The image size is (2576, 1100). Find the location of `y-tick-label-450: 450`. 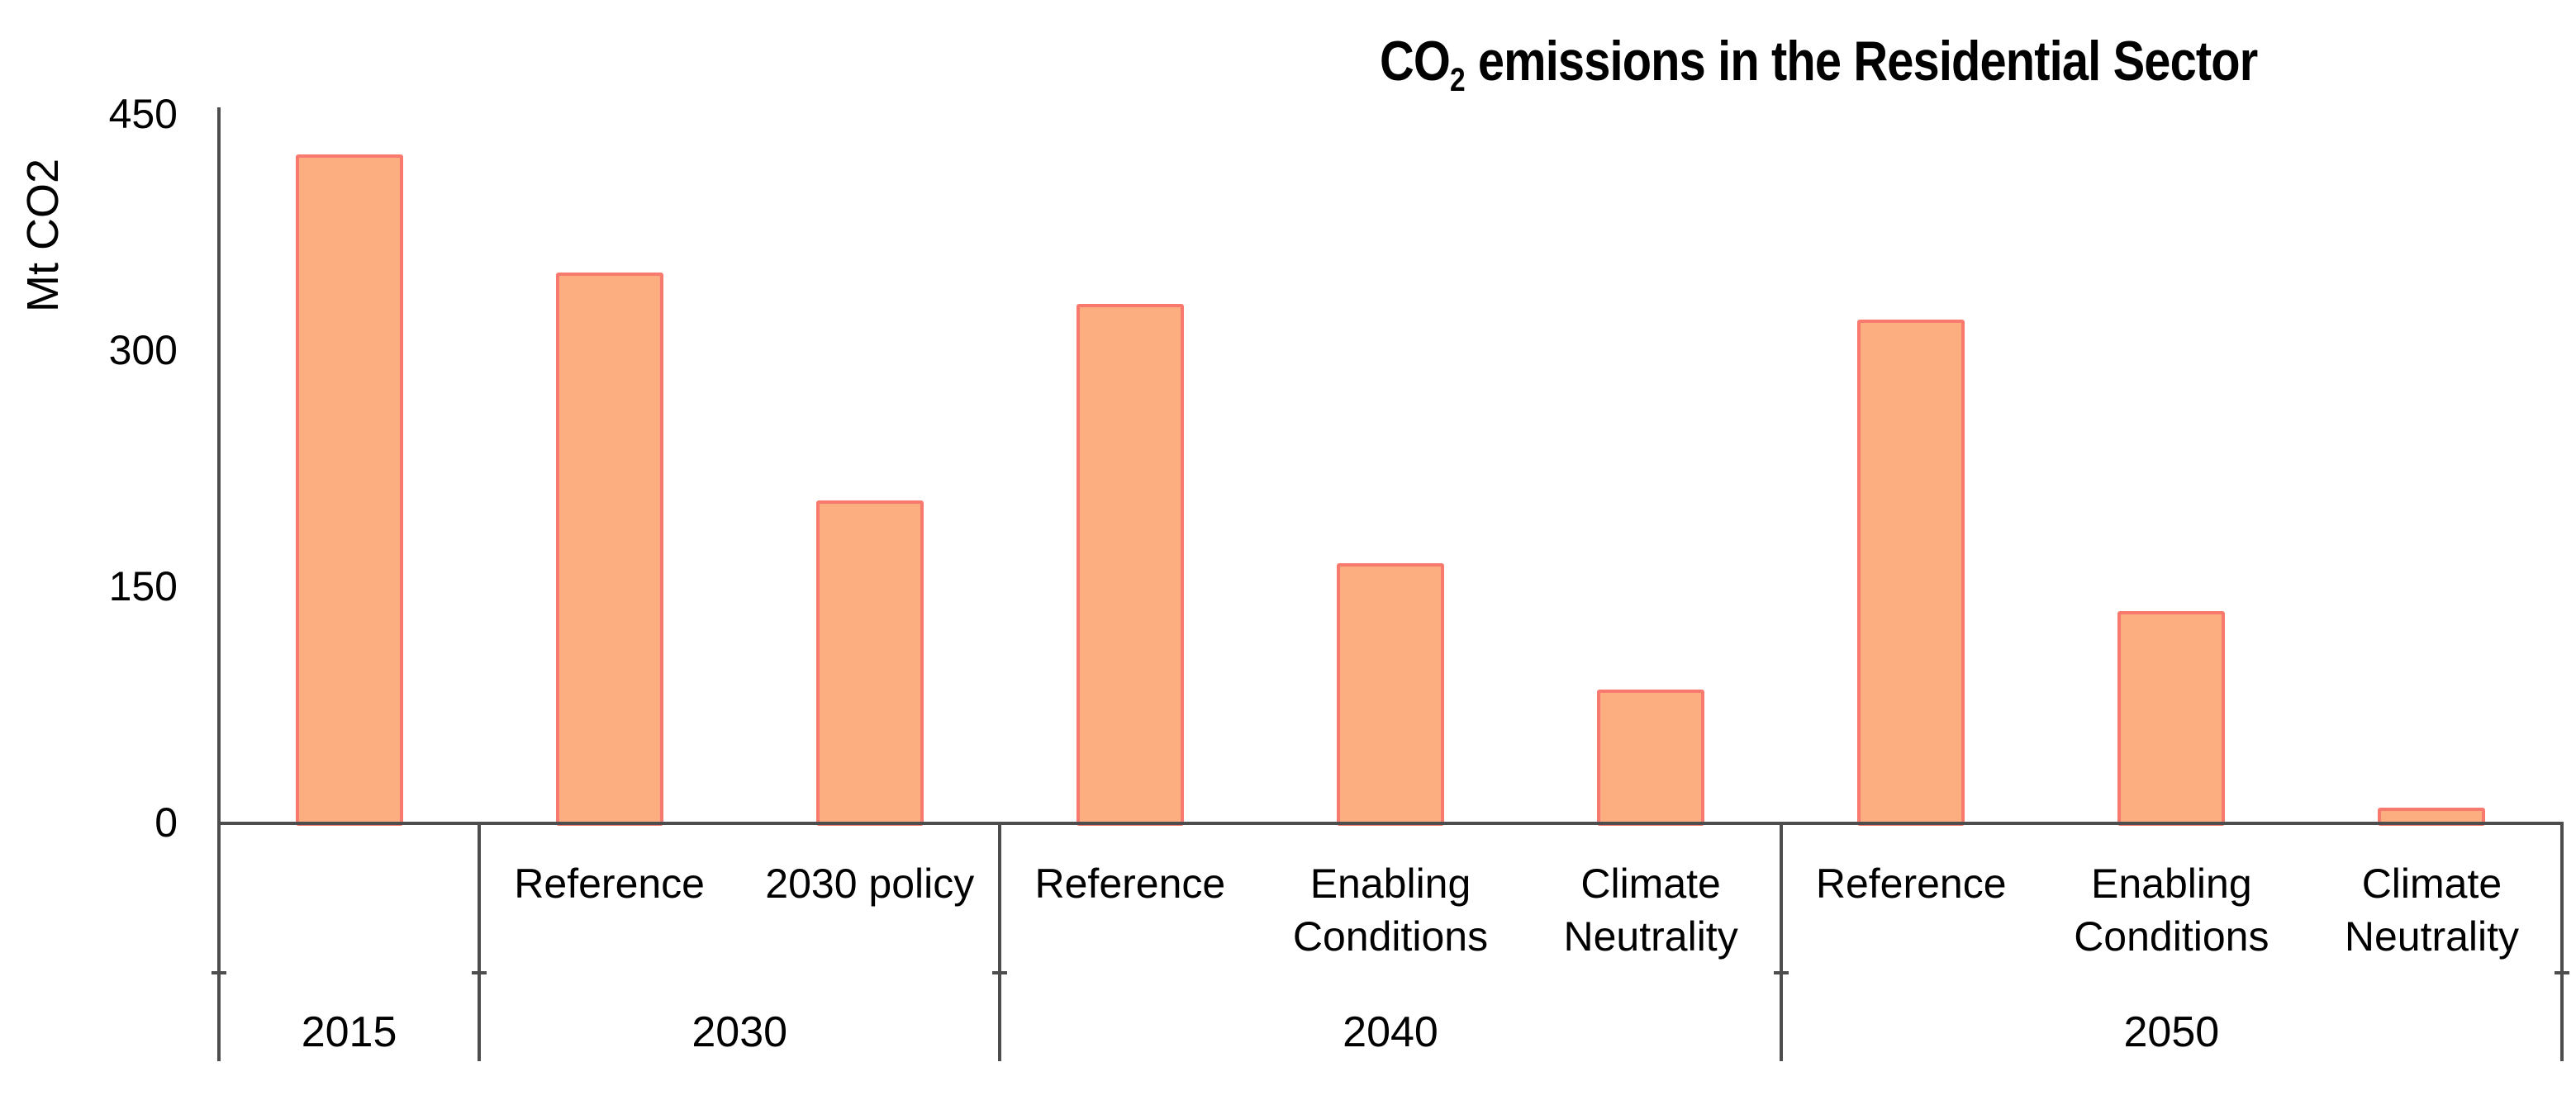

y-tick-label-450: 450 is located at coordinates (143, 113).